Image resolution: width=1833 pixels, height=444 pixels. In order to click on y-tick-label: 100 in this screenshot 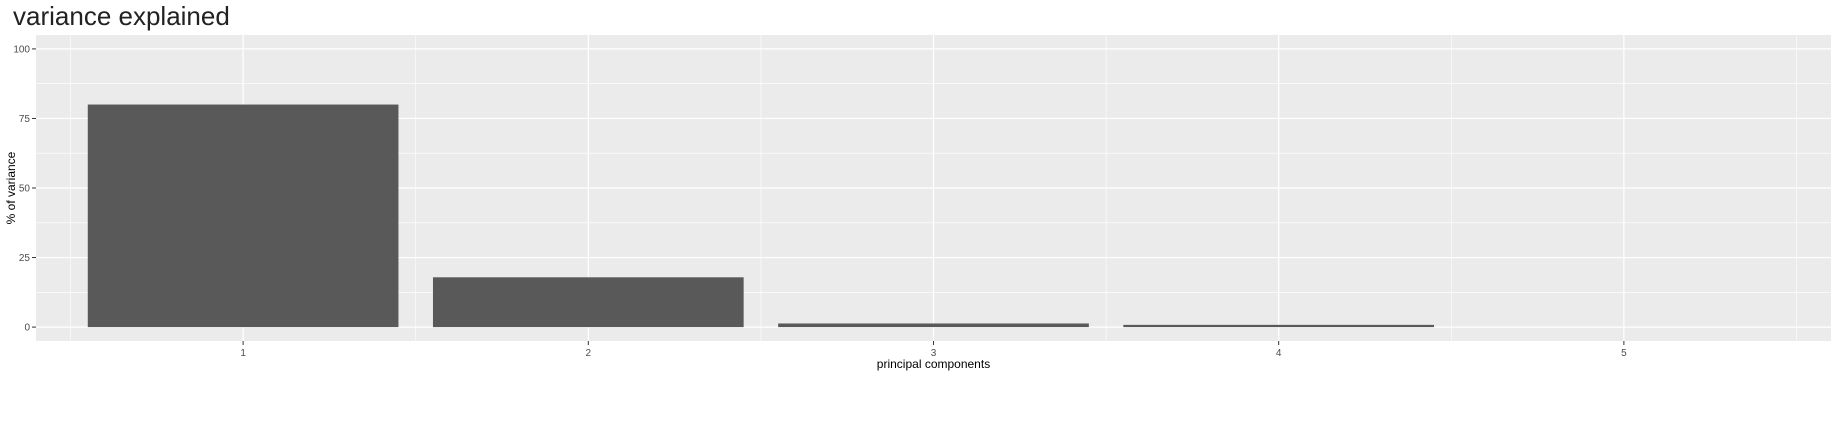, I will do `click(21, 49)`.